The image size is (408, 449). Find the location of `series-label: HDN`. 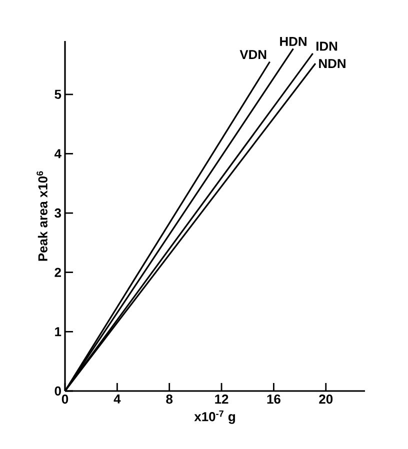

series-label: HDN is located at coordinates (293, 41).